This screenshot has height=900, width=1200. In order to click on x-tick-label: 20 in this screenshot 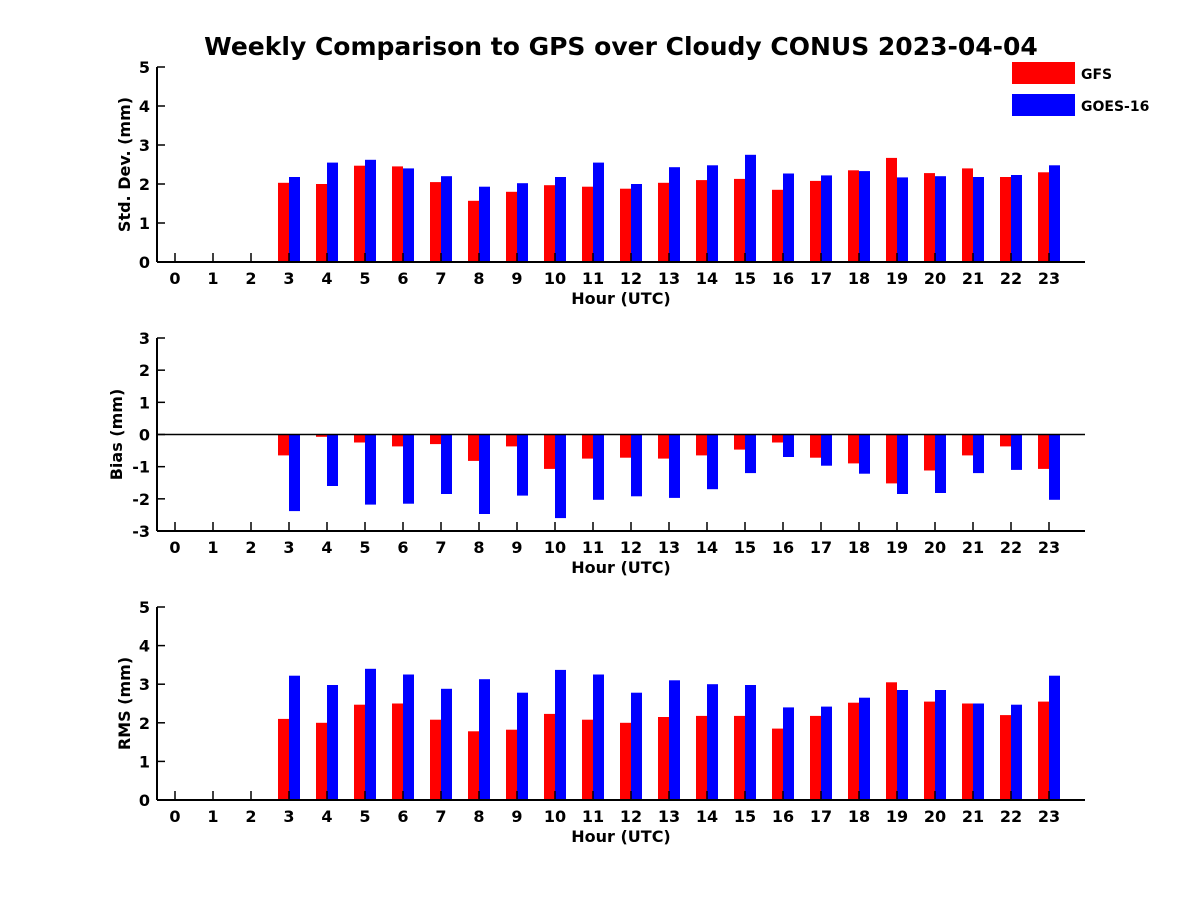, I will do `click(935, 278)`.